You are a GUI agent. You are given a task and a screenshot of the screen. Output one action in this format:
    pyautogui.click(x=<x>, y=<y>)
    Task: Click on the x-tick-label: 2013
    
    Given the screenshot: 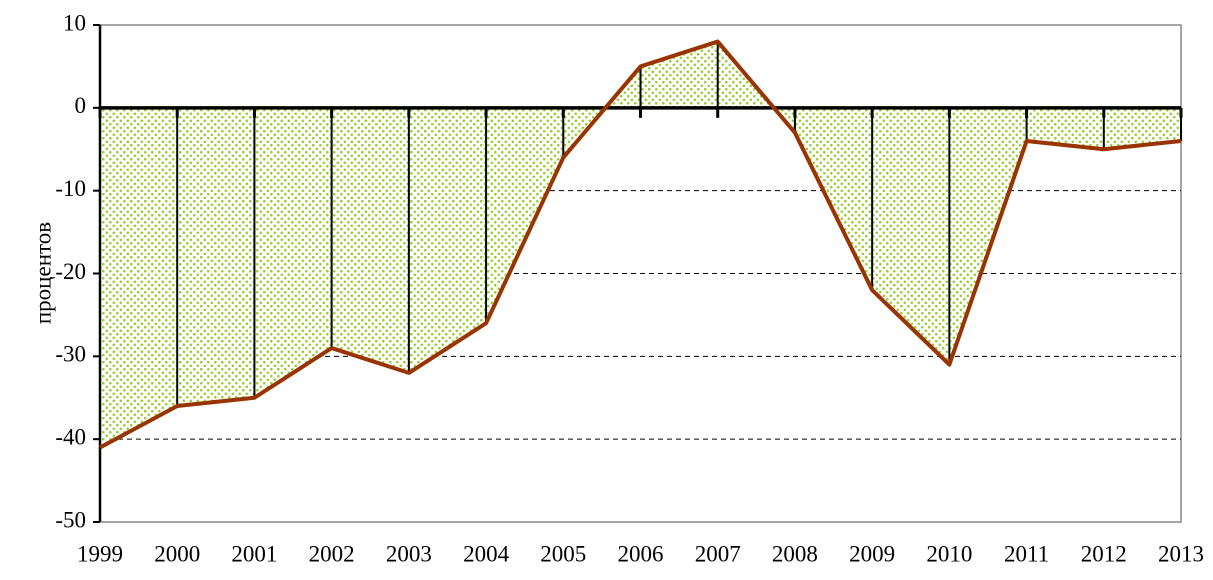 What is the action you would take?
    pyautogui.click(x=1181, y=553)
    